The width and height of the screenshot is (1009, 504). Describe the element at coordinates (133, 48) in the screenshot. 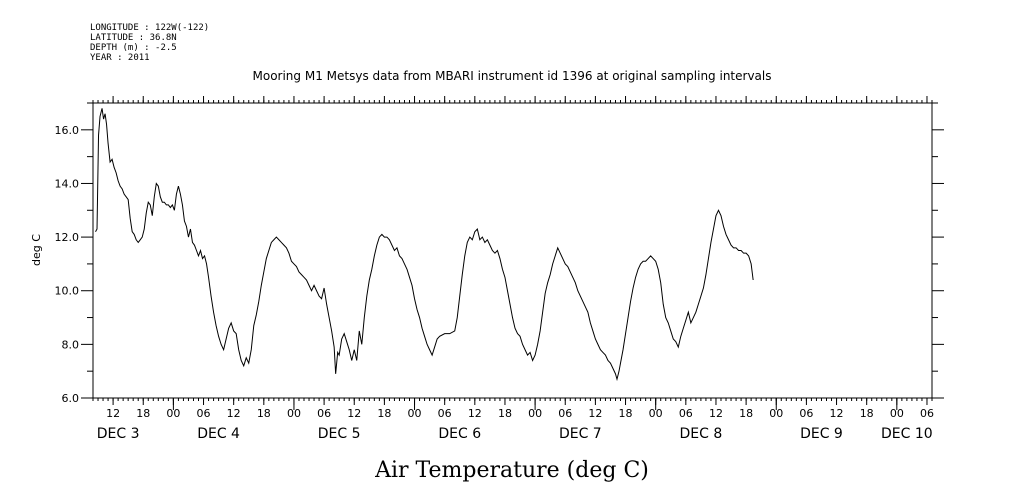

I see `meta-depth: DEPTH (m) : -2.5` at that location.